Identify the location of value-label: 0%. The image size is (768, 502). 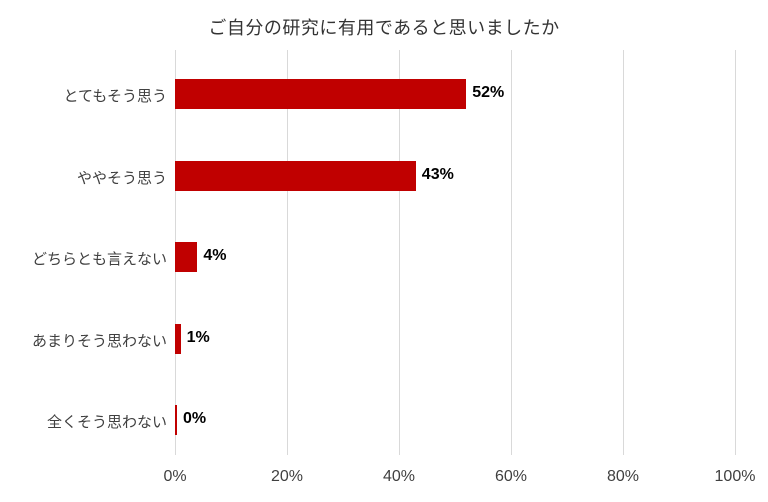
(195, 419).